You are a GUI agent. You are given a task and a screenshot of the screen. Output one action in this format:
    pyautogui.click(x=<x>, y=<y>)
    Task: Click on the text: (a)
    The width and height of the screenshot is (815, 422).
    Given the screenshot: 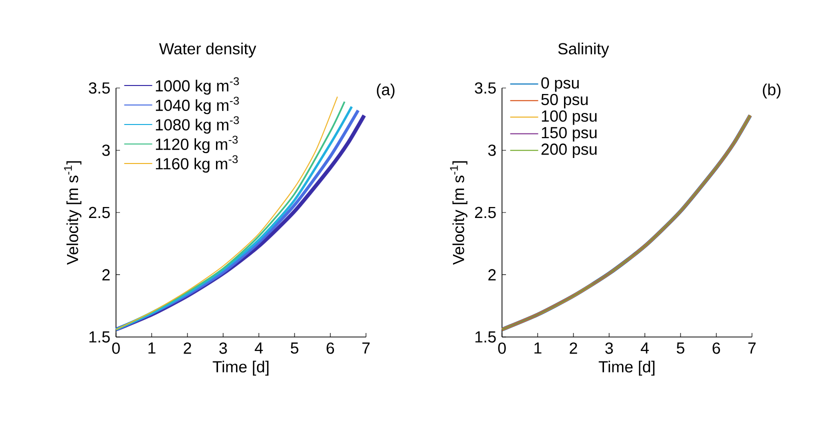 What is the action you would take?
    pyautogui.click(x=385, y=91)
    